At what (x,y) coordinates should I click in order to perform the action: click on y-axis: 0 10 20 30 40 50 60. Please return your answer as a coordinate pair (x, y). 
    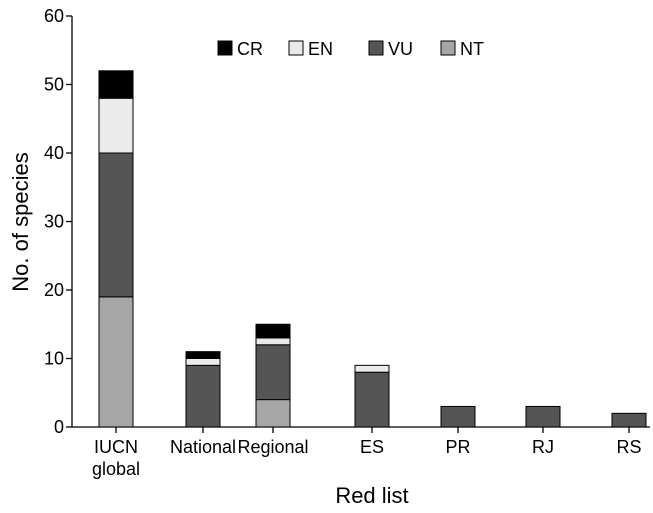
    Looking at the image, I should click on (58, 221).